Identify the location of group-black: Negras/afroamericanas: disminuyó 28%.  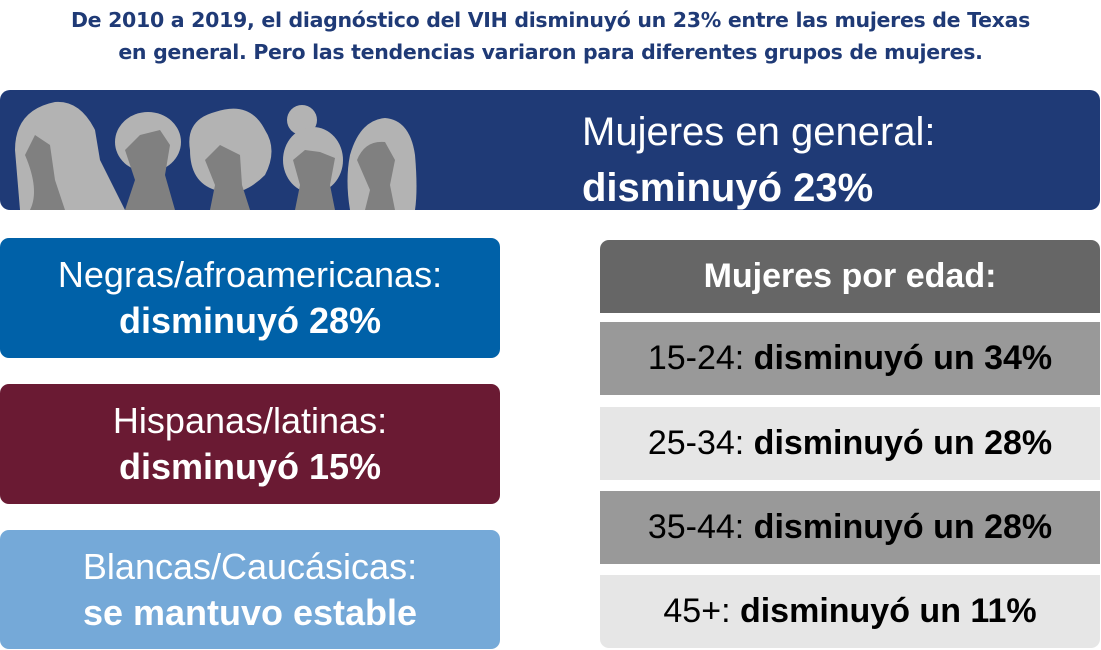
(250, 298).